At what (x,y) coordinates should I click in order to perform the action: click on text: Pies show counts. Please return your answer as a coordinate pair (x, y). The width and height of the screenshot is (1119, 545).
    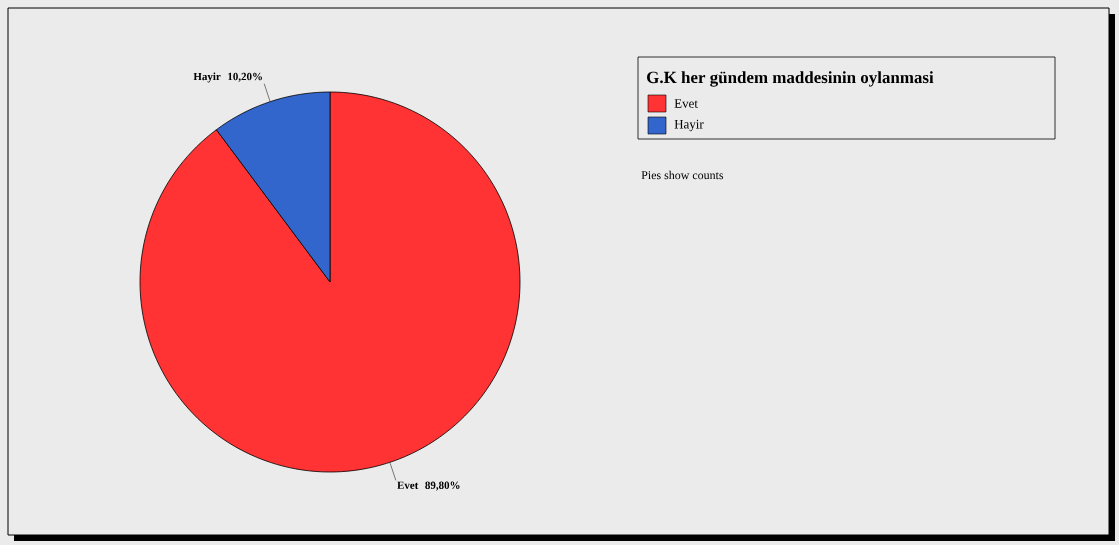
    Looking at the image, I should click on (682, 175).